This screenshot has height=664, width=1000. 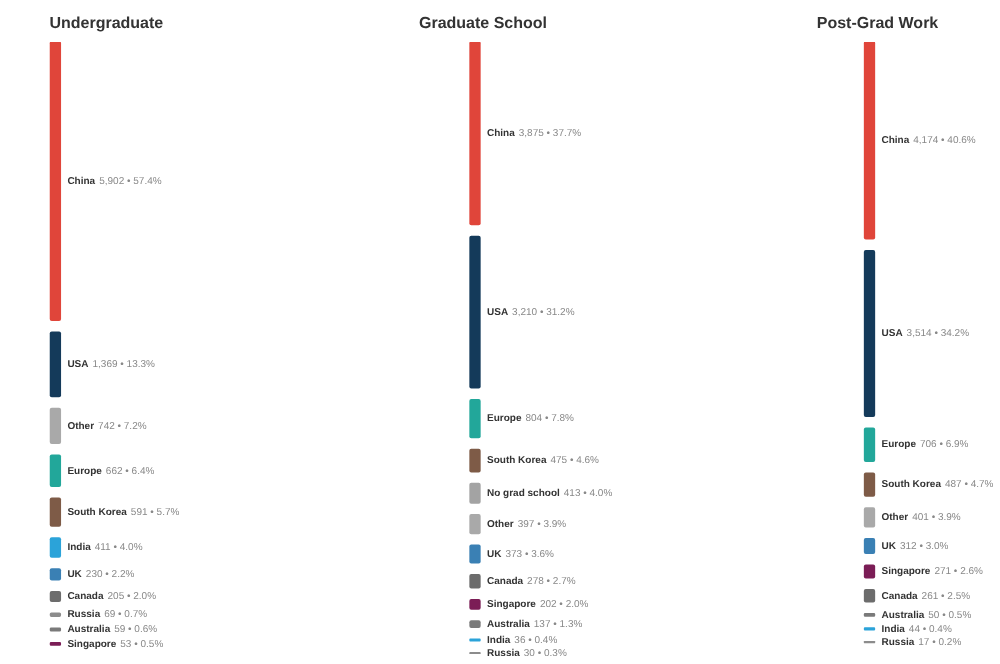 What do you see at coordinates (483, 23) in the screenshot?
I see `text: Graduate School` at bounding box center [483, 23].